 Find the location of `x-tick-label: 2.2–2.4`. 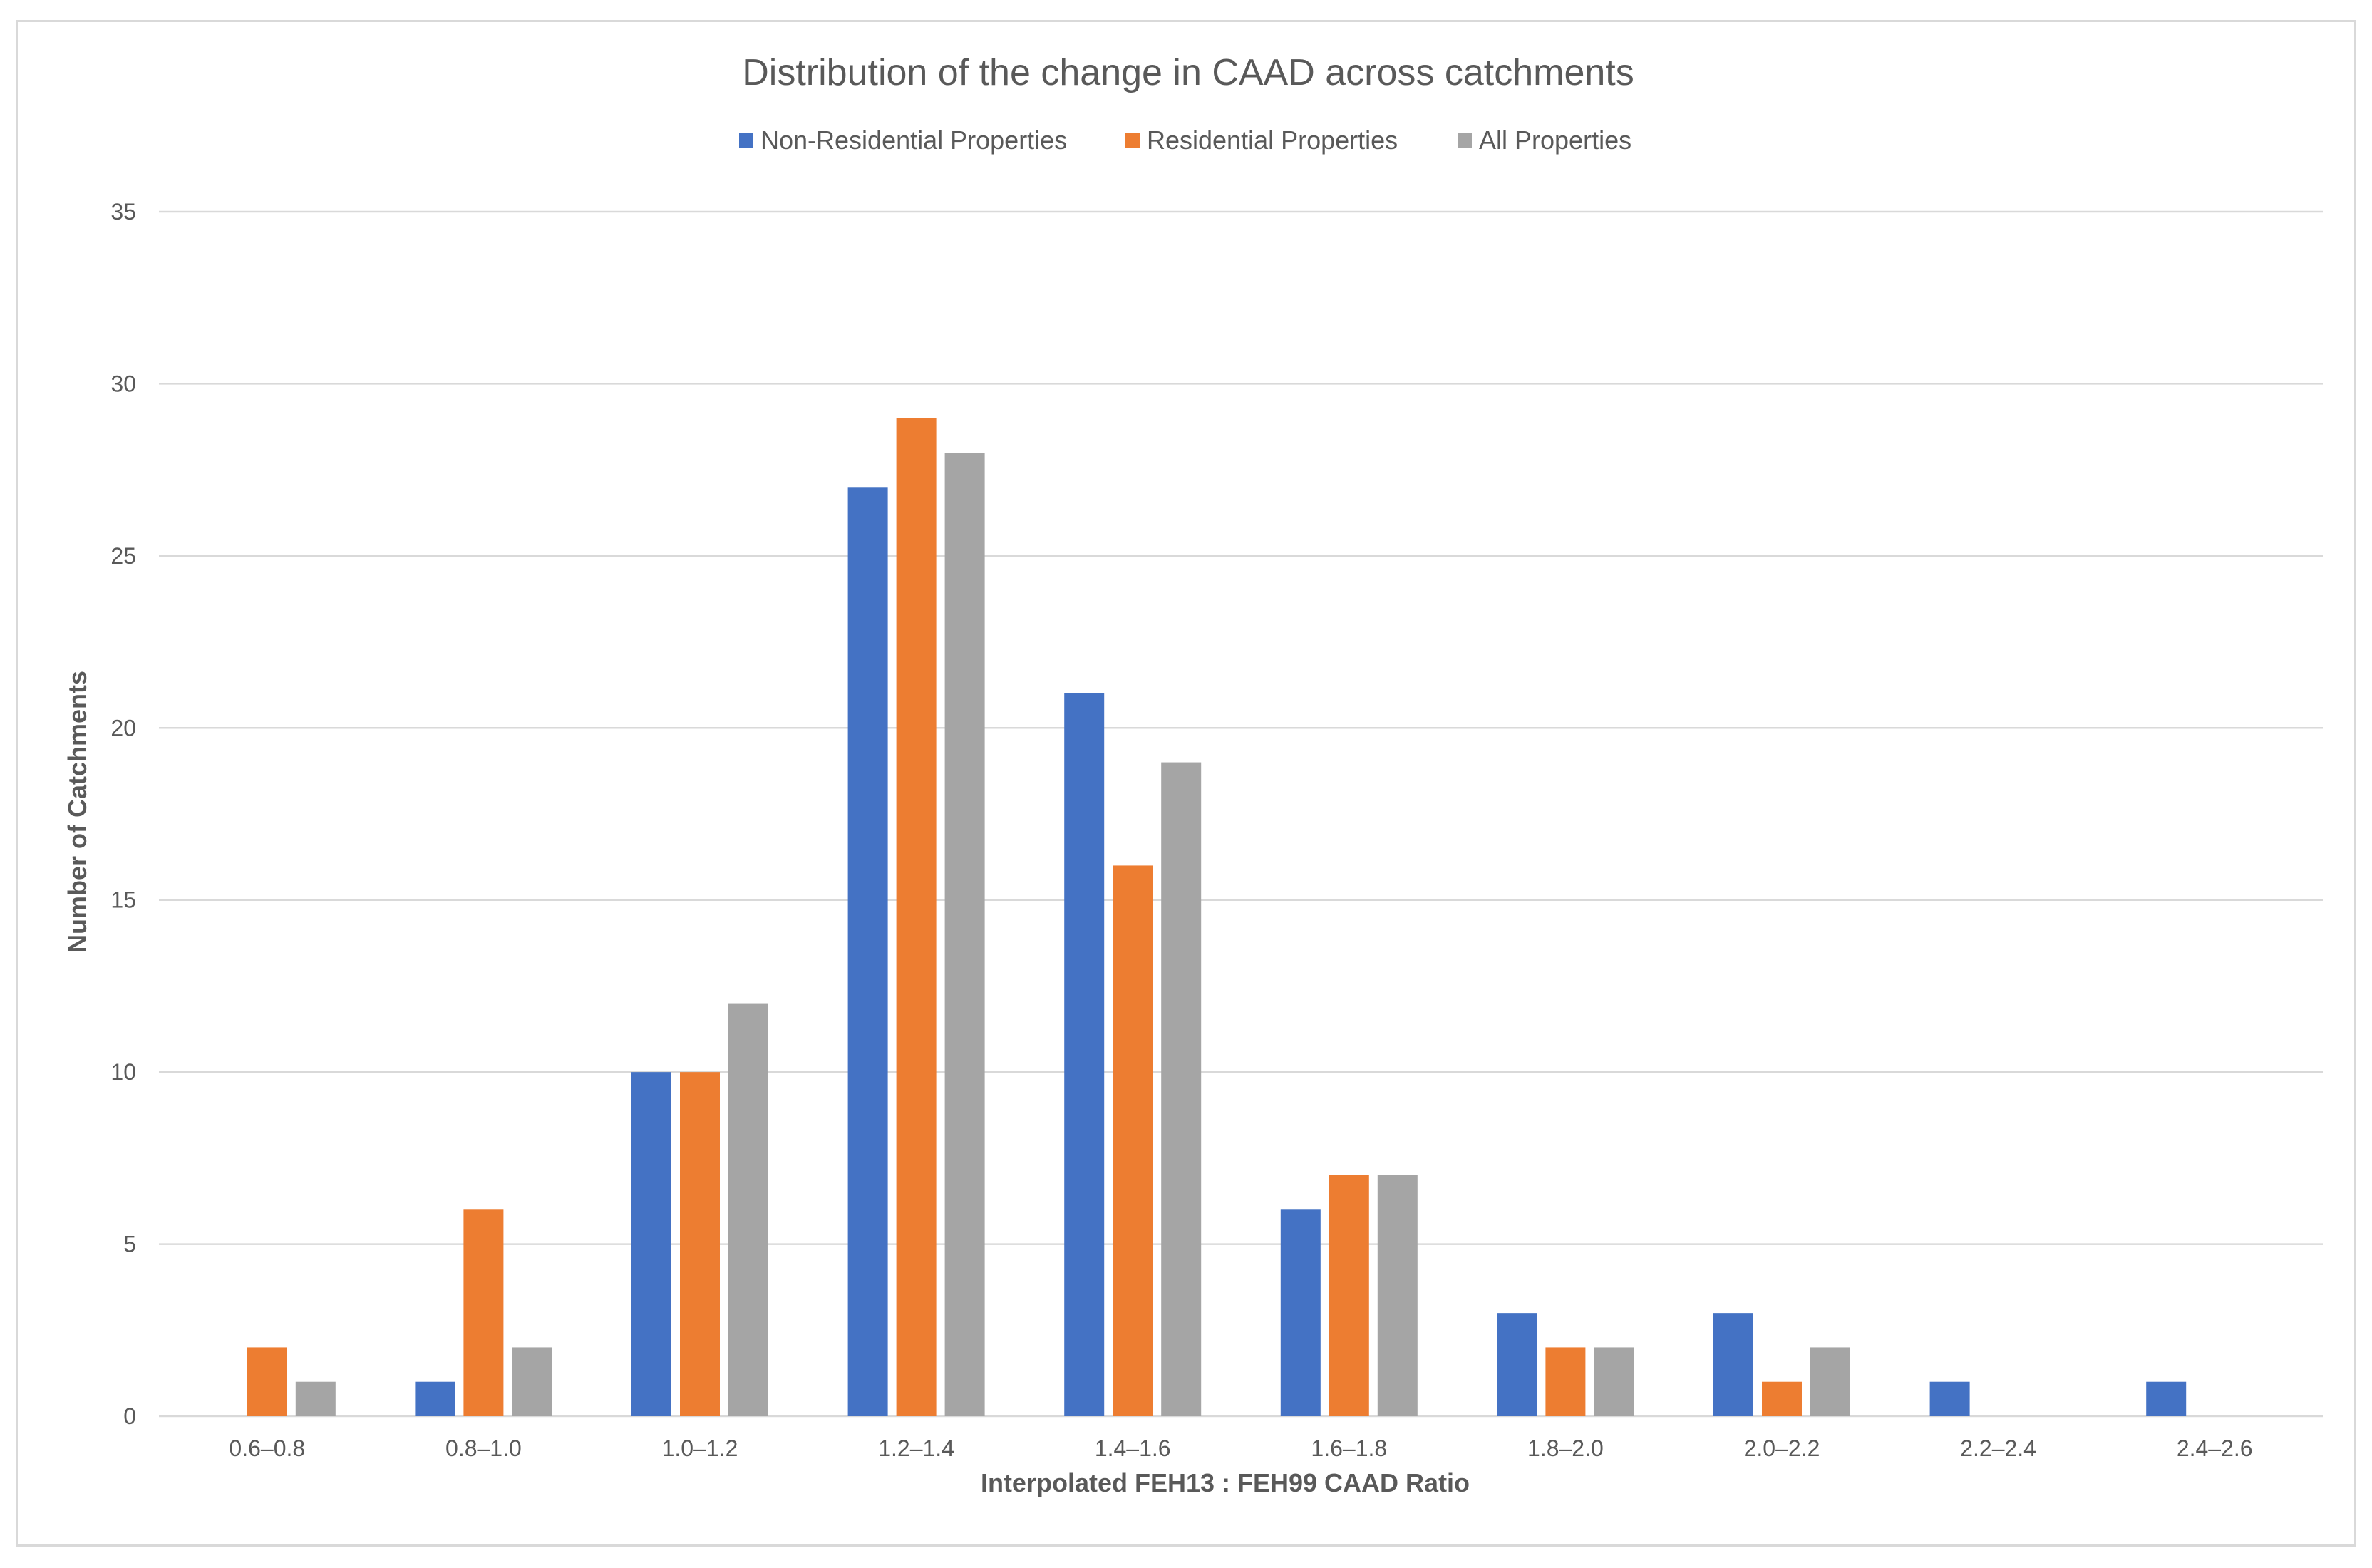

x-tick-label: 2.2–2.4 is located at coordinates (1998, 1448).